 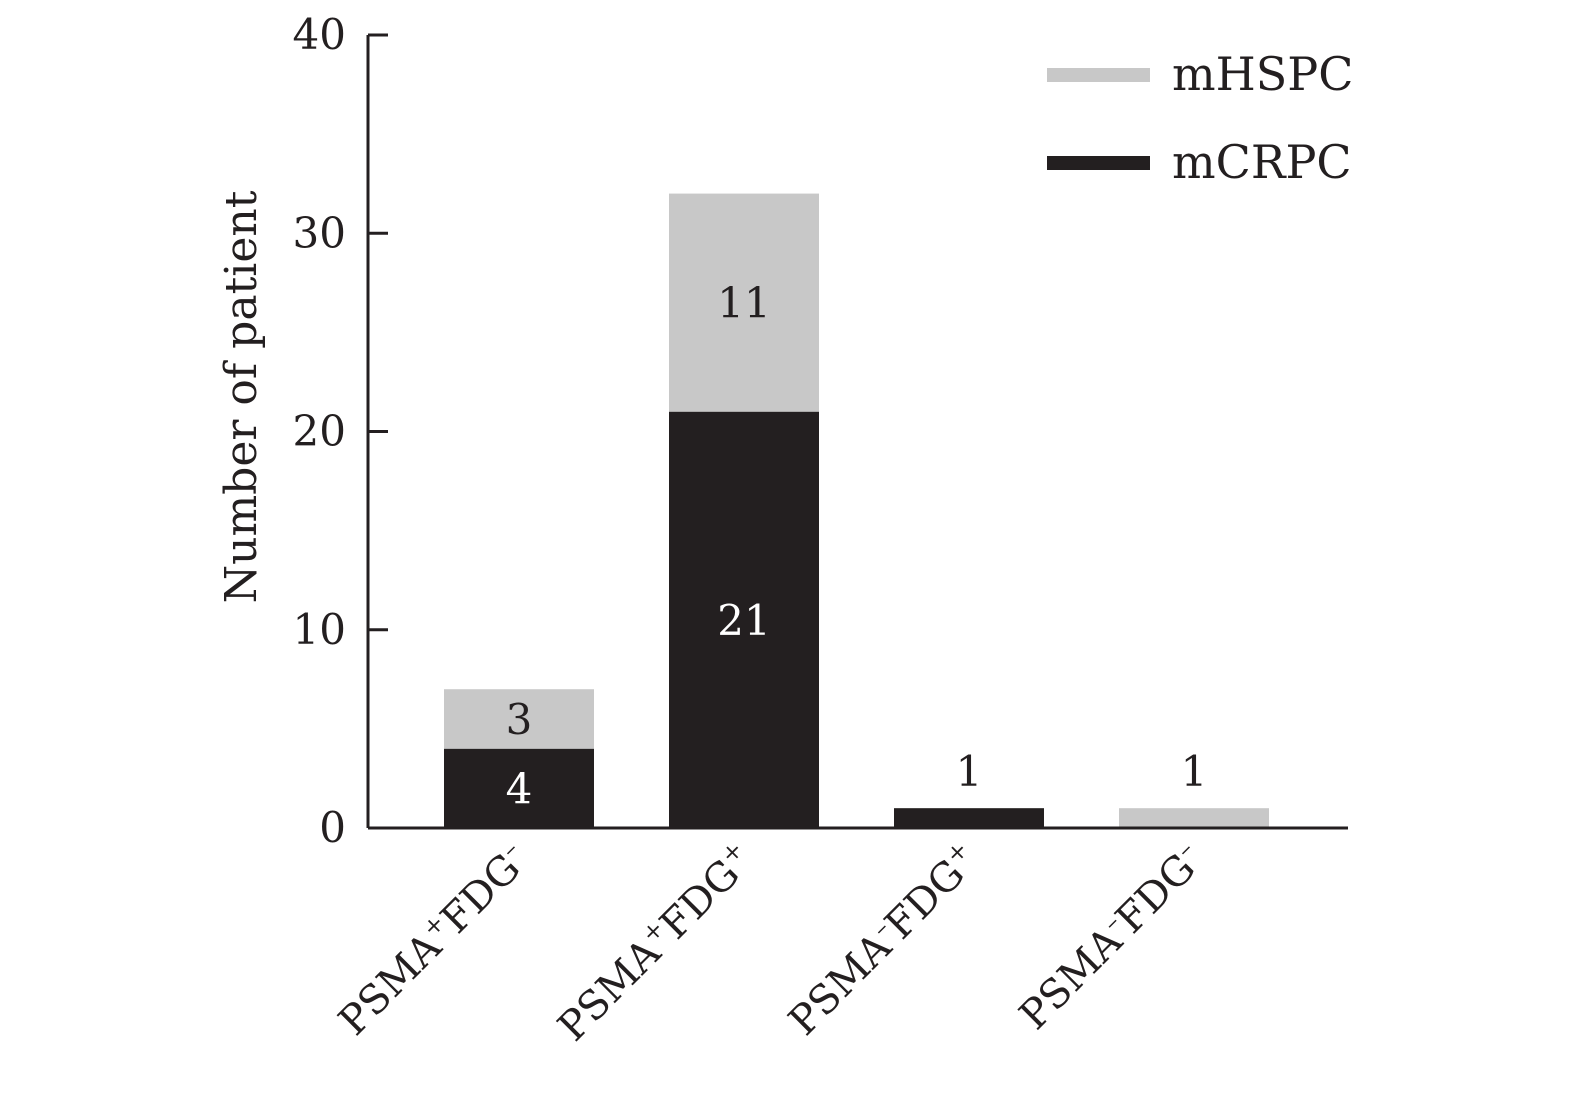 I want to click on x-category-label-2: PSMA–FDG+, so click(x=883, y=939).